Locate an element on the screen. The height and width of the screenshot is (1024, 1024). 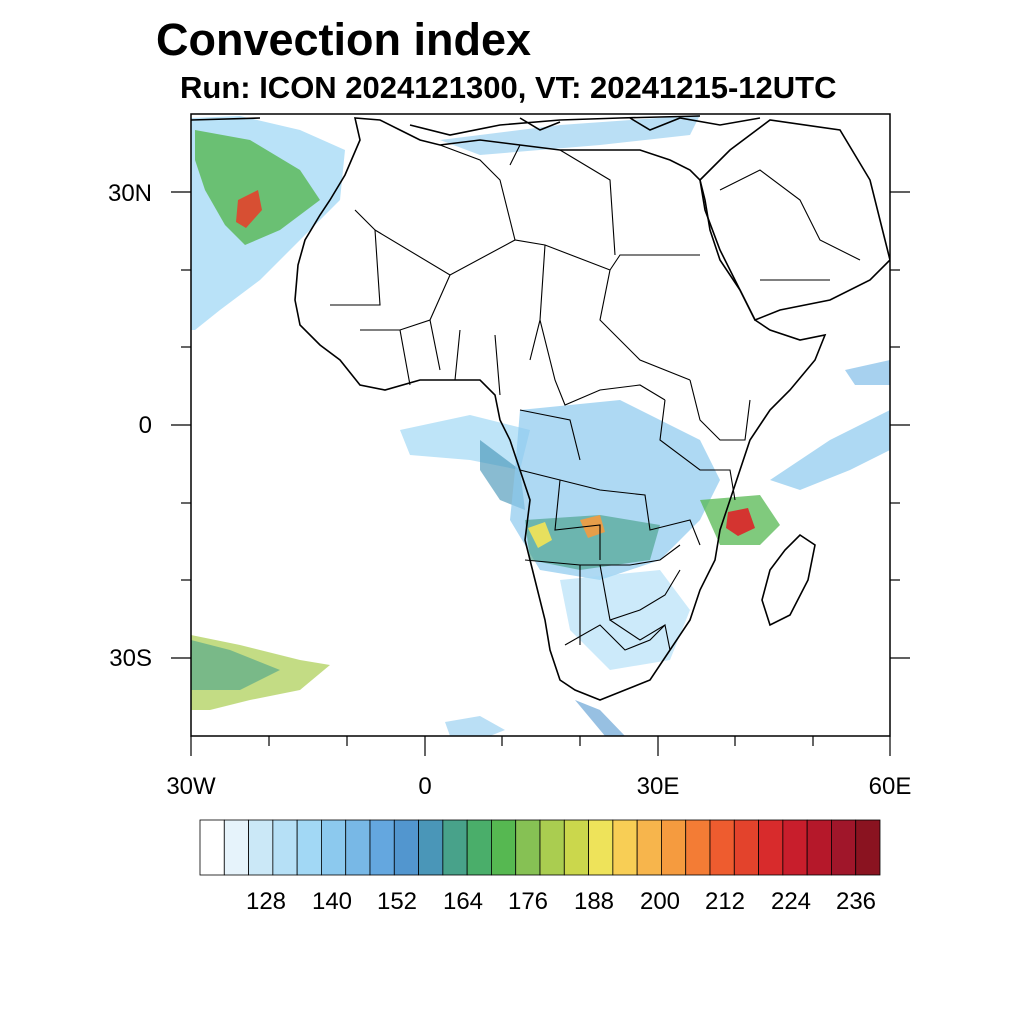
border-congo-angola is located at coordinates (610, 514).